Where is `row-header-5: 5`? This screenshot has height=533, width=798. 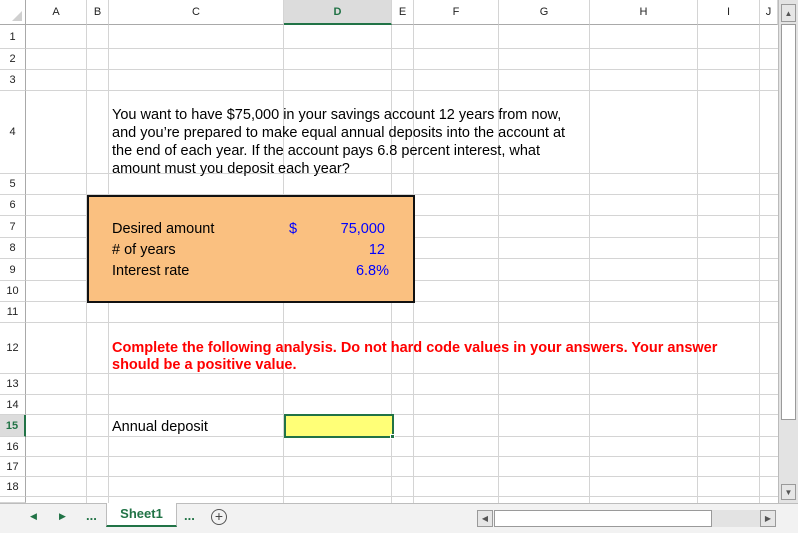
row-header-5: 5 is located at coordinates (13, 184).